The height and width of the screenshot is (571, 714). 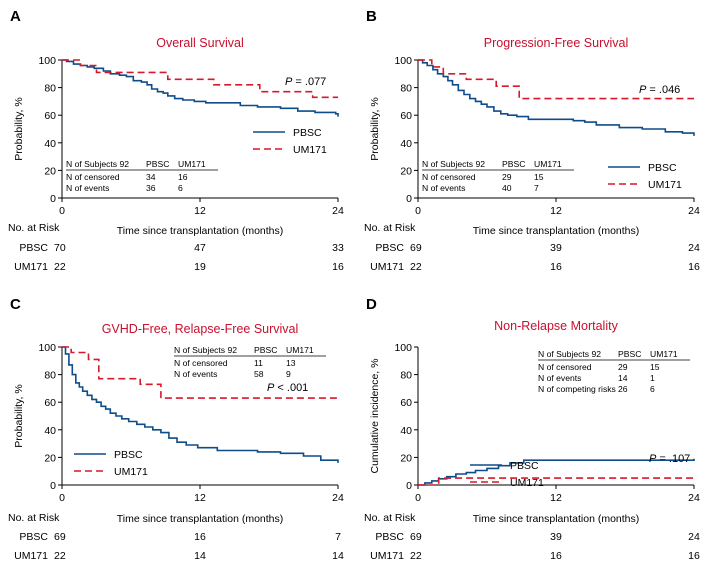 I want to click on risk-row-um171: UM171 22 16 16, so click(x=535, y=267).